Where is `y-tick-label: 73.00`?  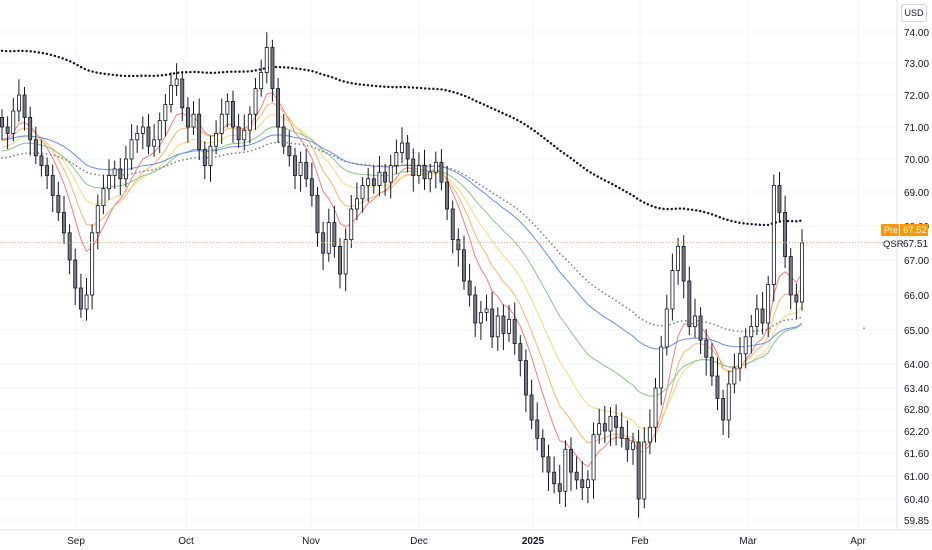
y-tick-label: 73.00 is located at coordinates (916, 64).